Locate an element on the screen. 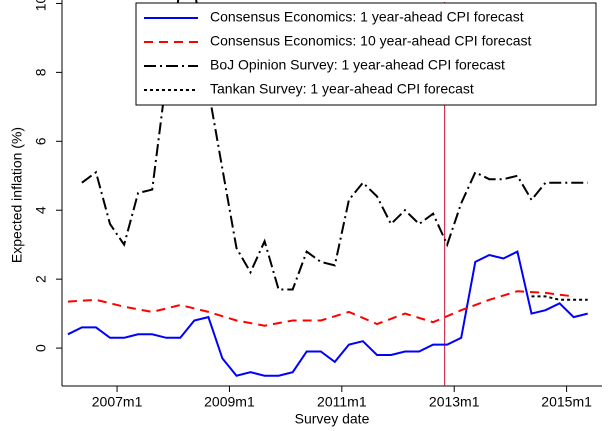 This screenshot has width=613, height=431. y-tick-label: 10 is located at coordinates (41, 5).